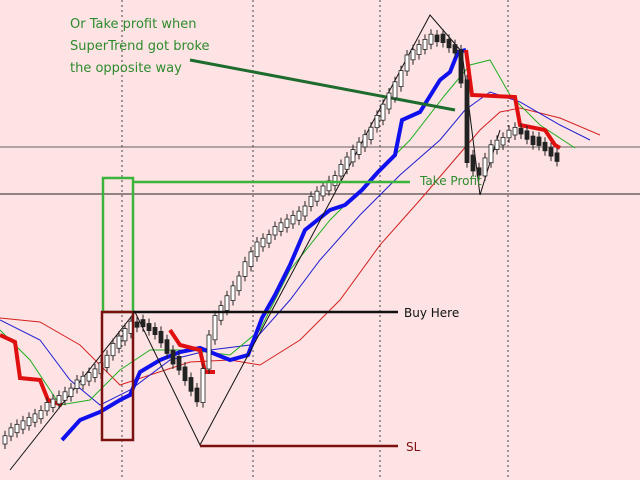 This screenshot has height=480, width=640. What do you see at coordinates (126, 68) in the screenshot?
I see `note-line: the opposite way` at bounding box center [126, 68].